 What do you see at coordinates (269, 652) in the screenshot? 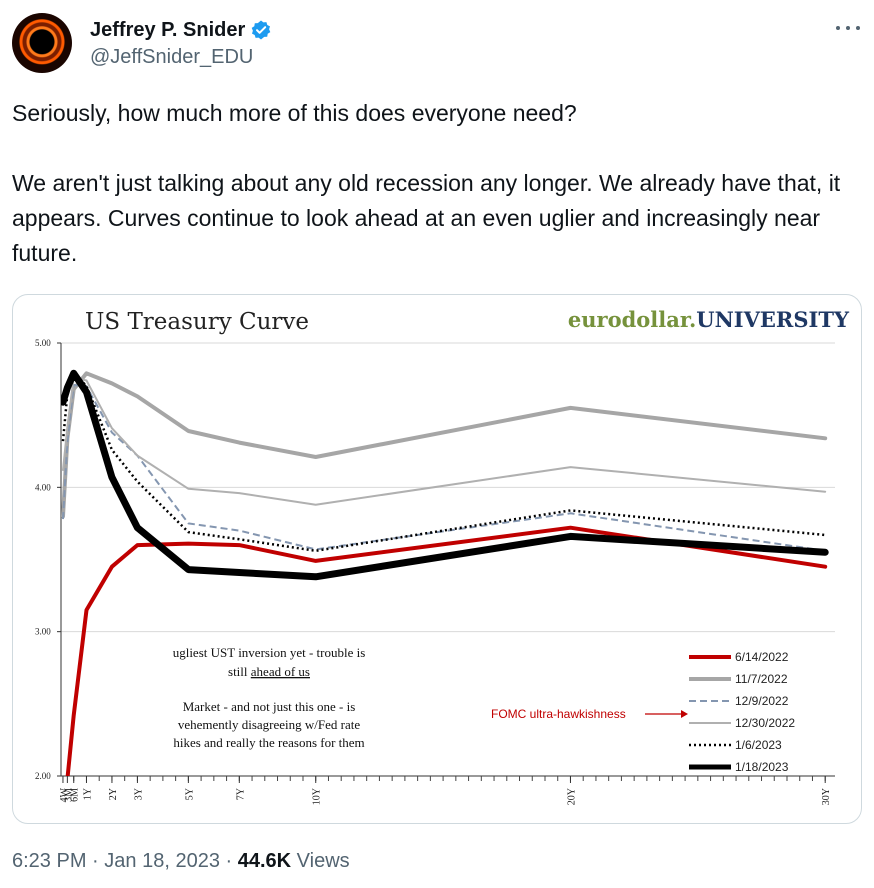
I see `annotation-line: ugliest UST inversion yet - trouble is` at bounding box center [269, 652].